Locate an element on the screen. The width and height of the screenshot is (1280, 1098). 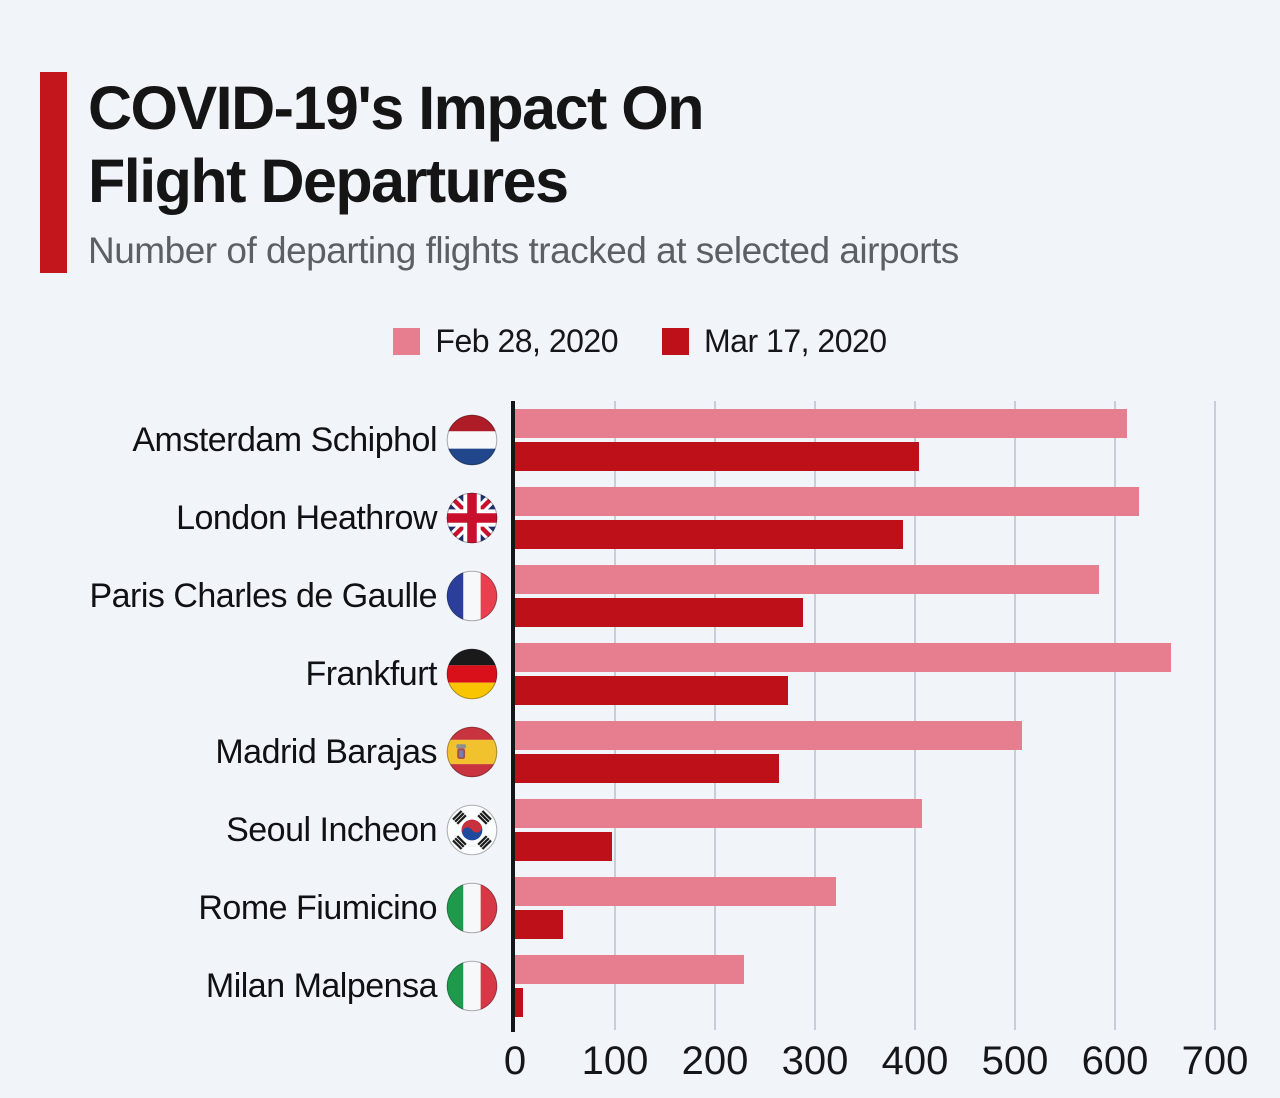
x-tick-label: 600 is located at coordinates (1115, 1060).